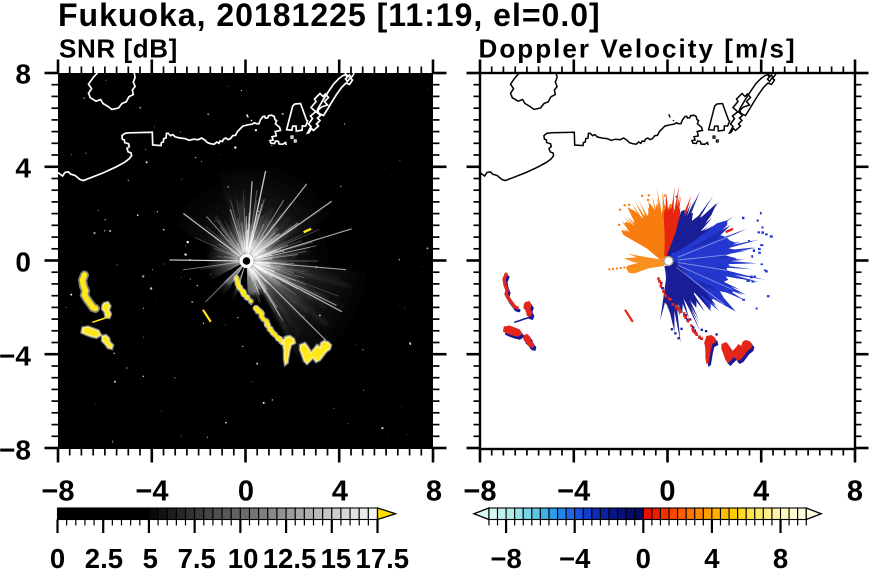 The width and height of the screenshot is (870, 570). Describe the element at coordinates (383, 556) in the screenshot. I see `svg-text: 17.5` at that location.